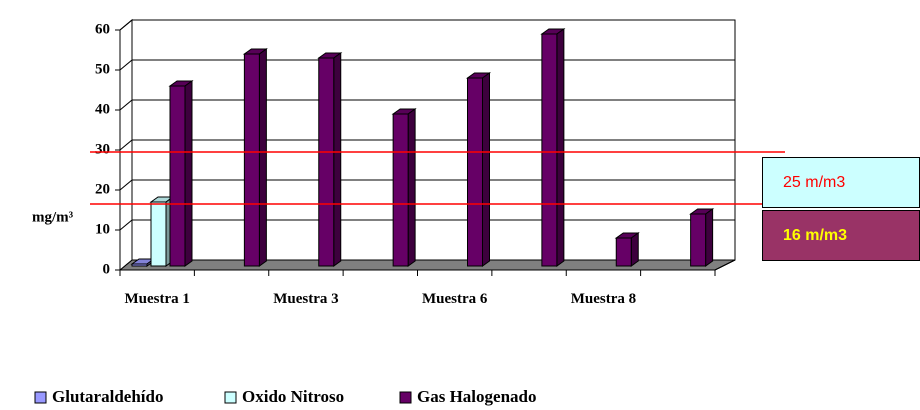  Describe the element at coordinates (102, 109) in the screenshot. I see `y-tick-label: 40` at that location.